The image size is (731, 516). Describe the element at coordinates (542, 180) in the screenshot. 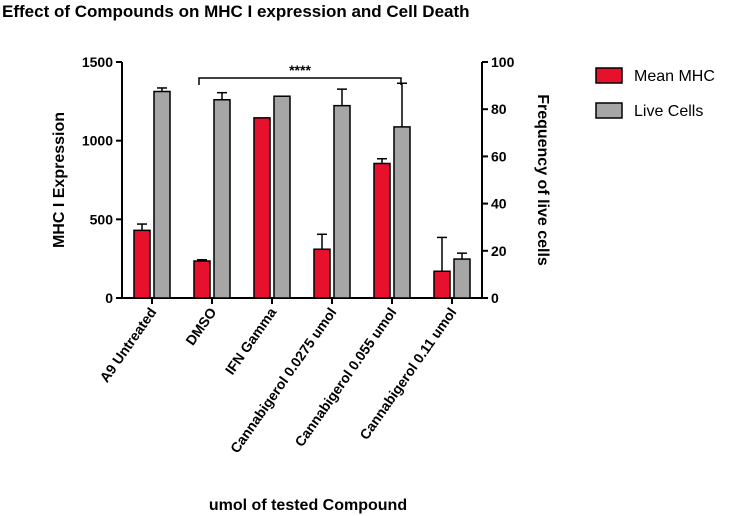

I see `y2-axis-label: Frequency of live cells` at that location.